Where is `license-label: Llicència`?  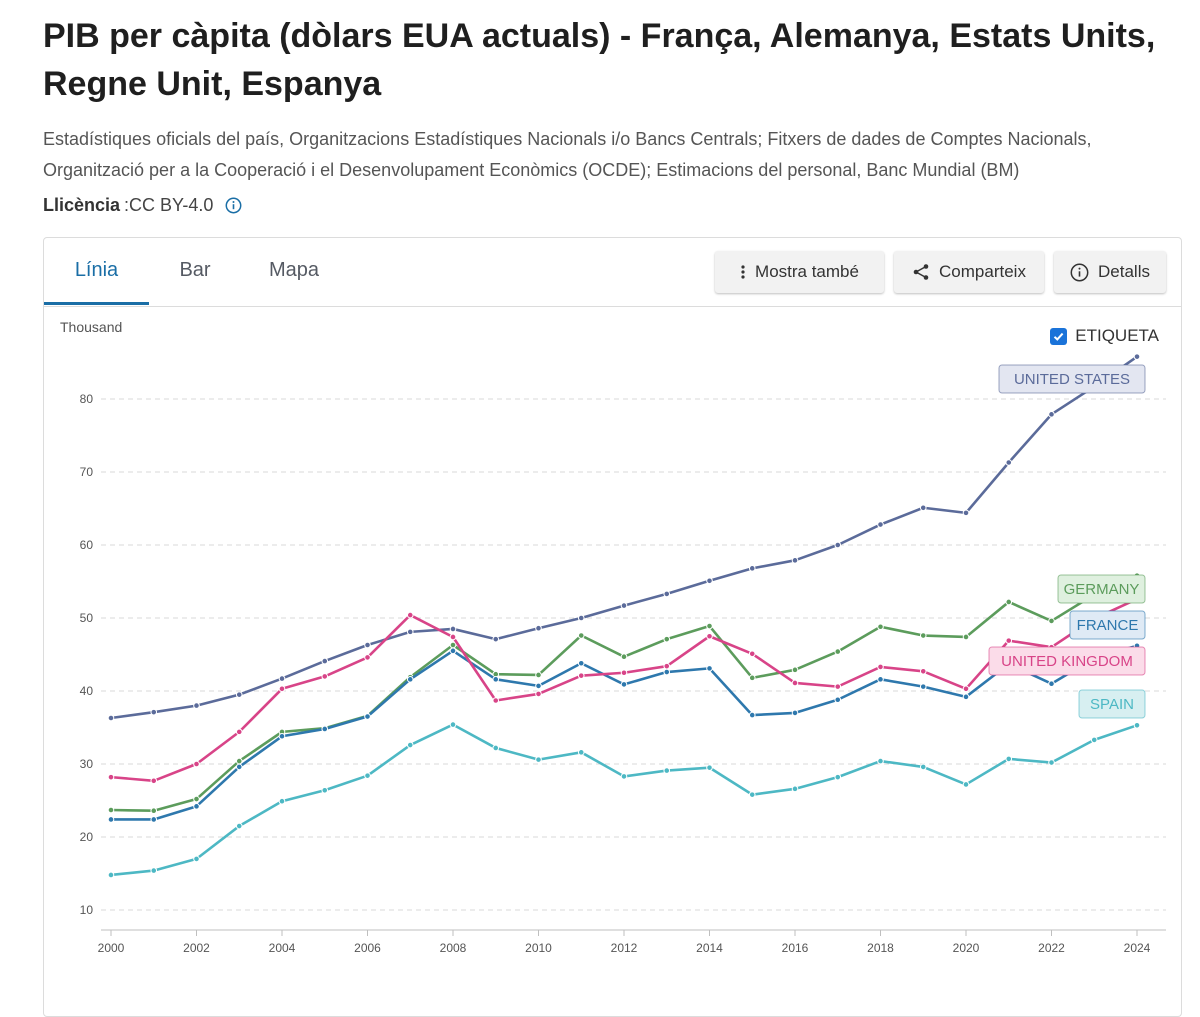
license-label: Llicència is located at coordinates (82, 205).